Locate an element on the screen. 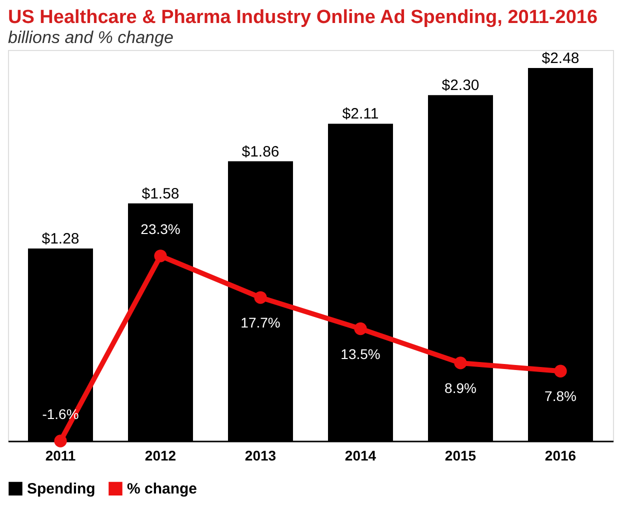 The image size is (621, 506). data-label: $1.28 is located at coordinates (61, 239).